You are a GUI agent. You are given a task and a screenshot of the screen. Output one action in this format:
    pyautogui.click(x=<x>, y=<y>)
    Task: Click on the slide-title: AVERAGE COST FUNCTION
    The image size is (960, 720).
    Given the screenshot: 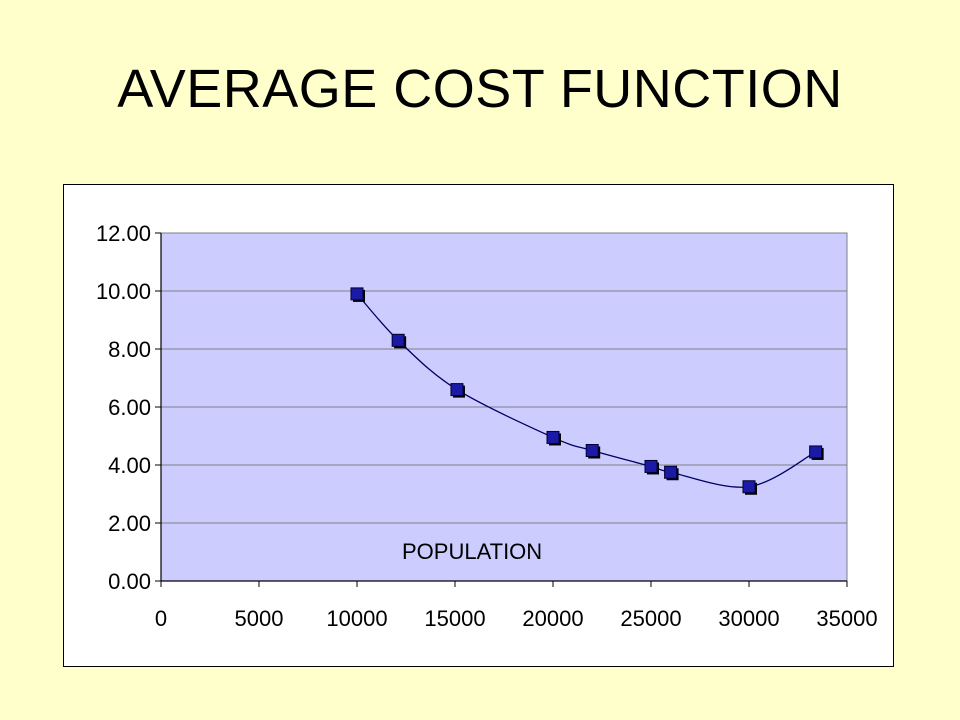 What is the action you would take?
    pyautogui.click(x=480, y=89)
    